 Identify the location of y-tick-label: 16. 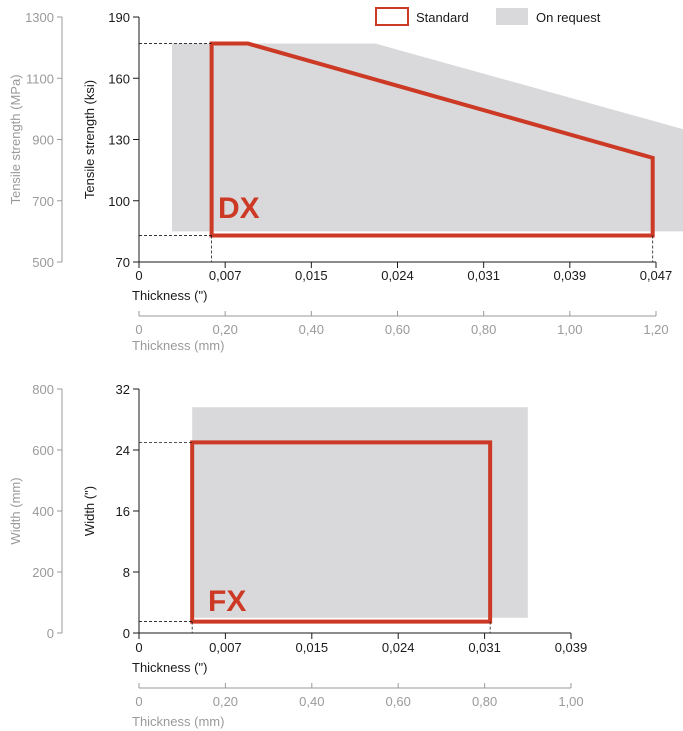
(123, 511).